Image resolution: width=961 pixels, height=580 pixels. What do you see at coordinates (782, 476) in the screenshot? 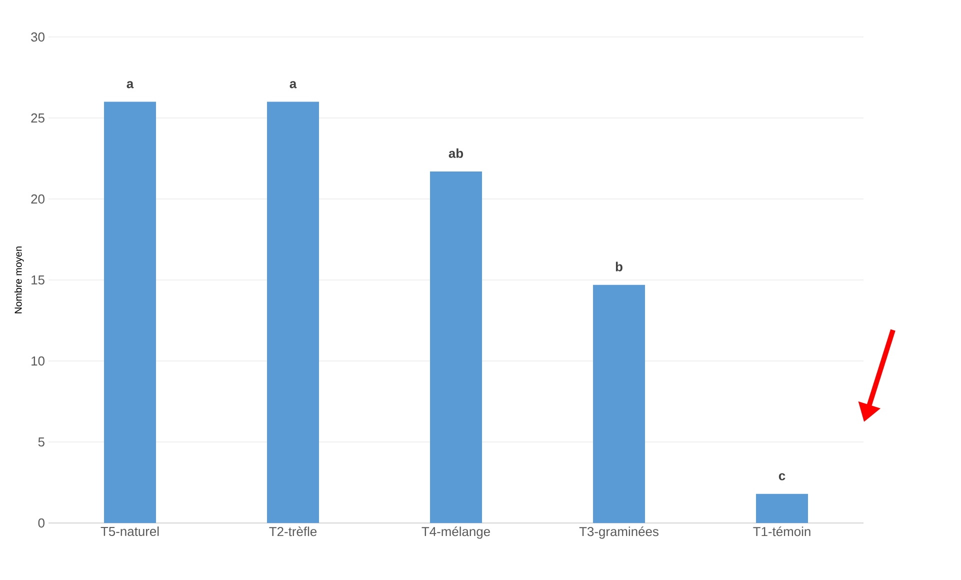
I see `annotation: c` at bounding box center [782, 476].